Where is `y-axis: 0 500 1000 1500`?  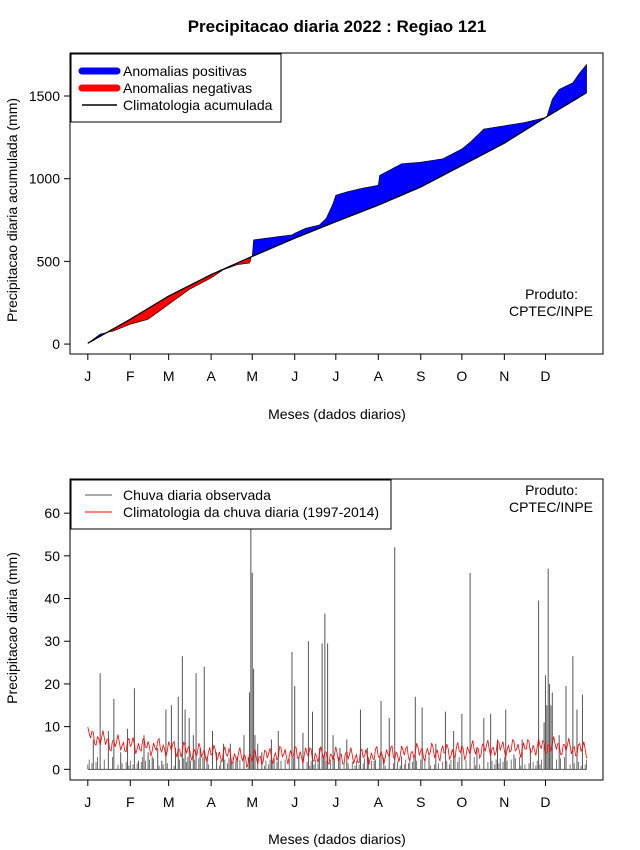
y-axis: 0 500 1000 1500 is located at coordinates (50, 220).